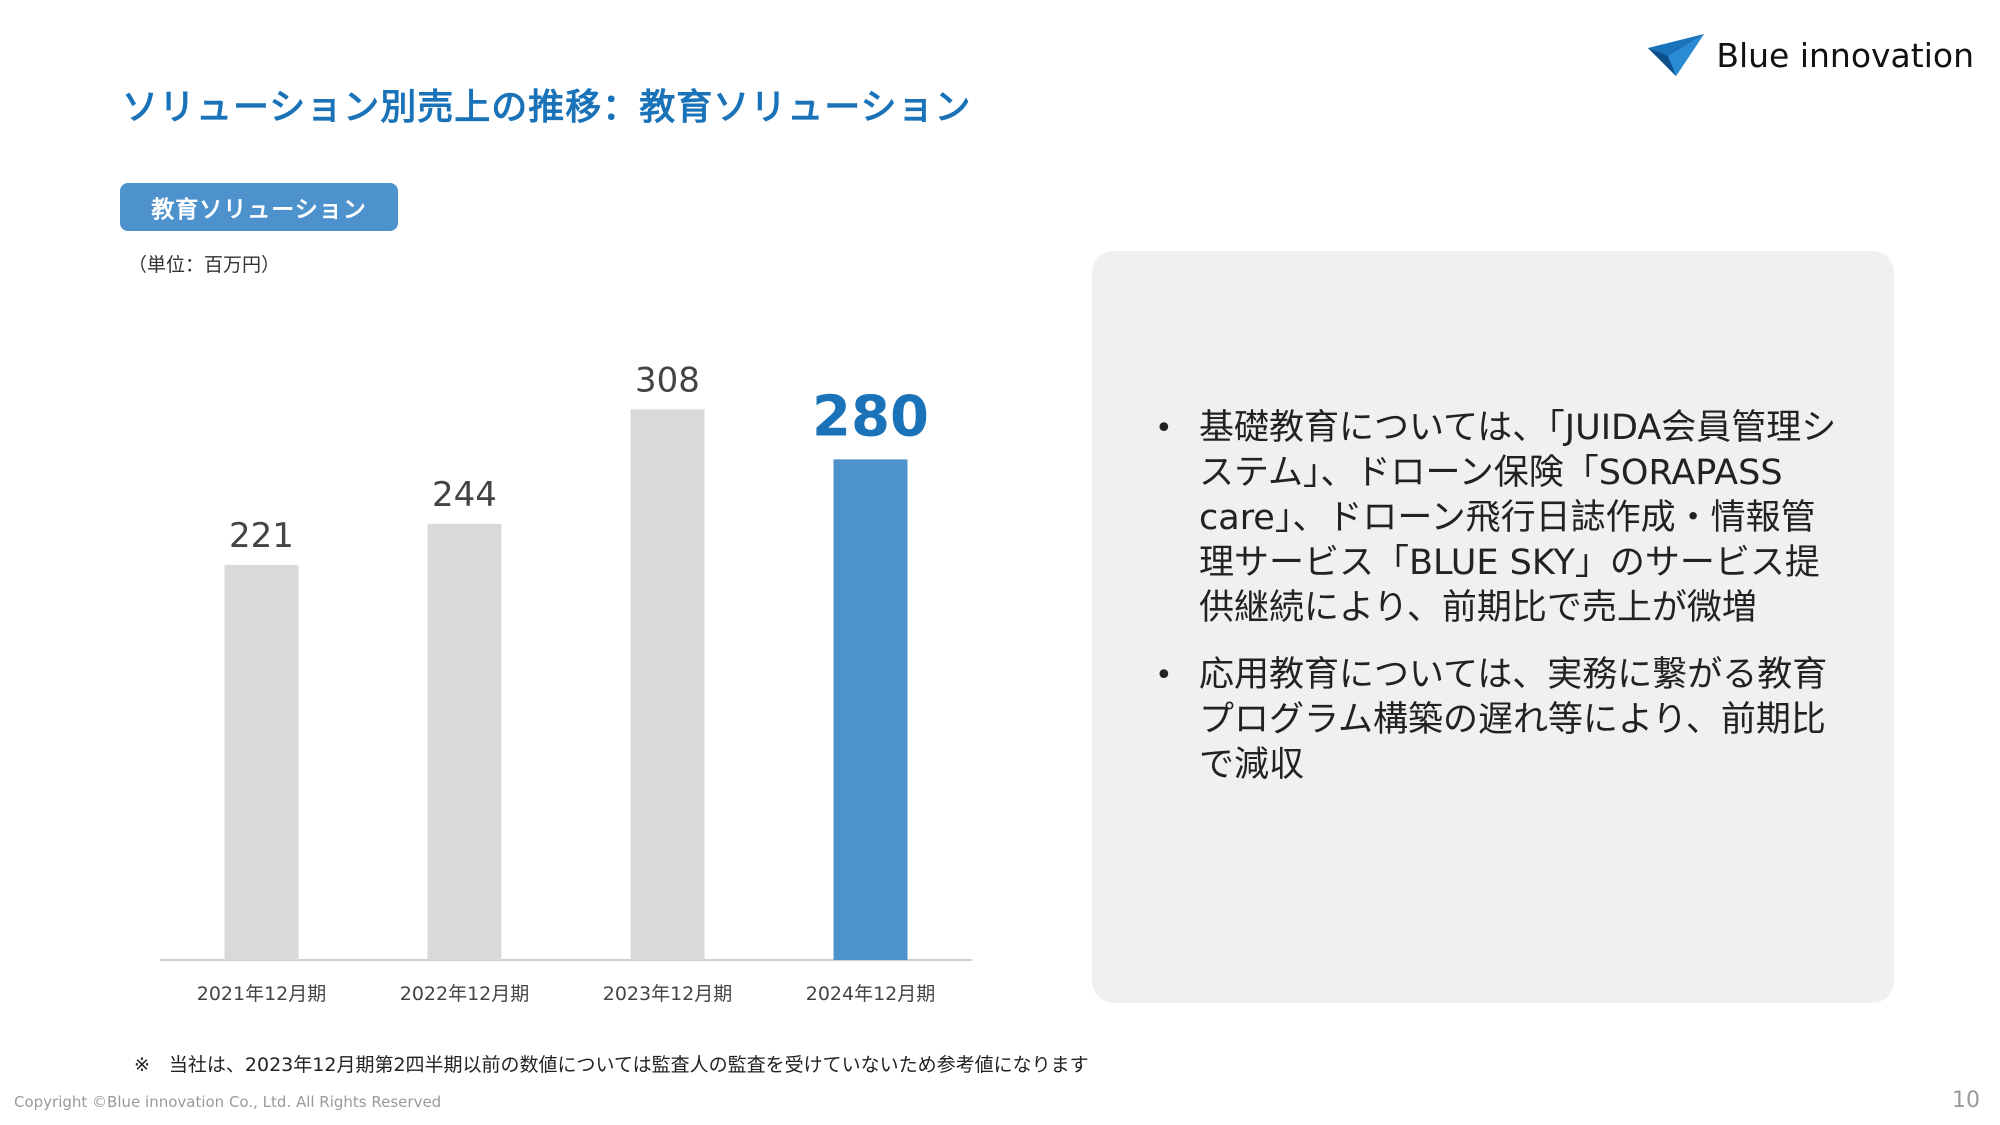  I want to click on page-title: ソリューション別売上の推移：教育ソリューション, so click(547, 107).